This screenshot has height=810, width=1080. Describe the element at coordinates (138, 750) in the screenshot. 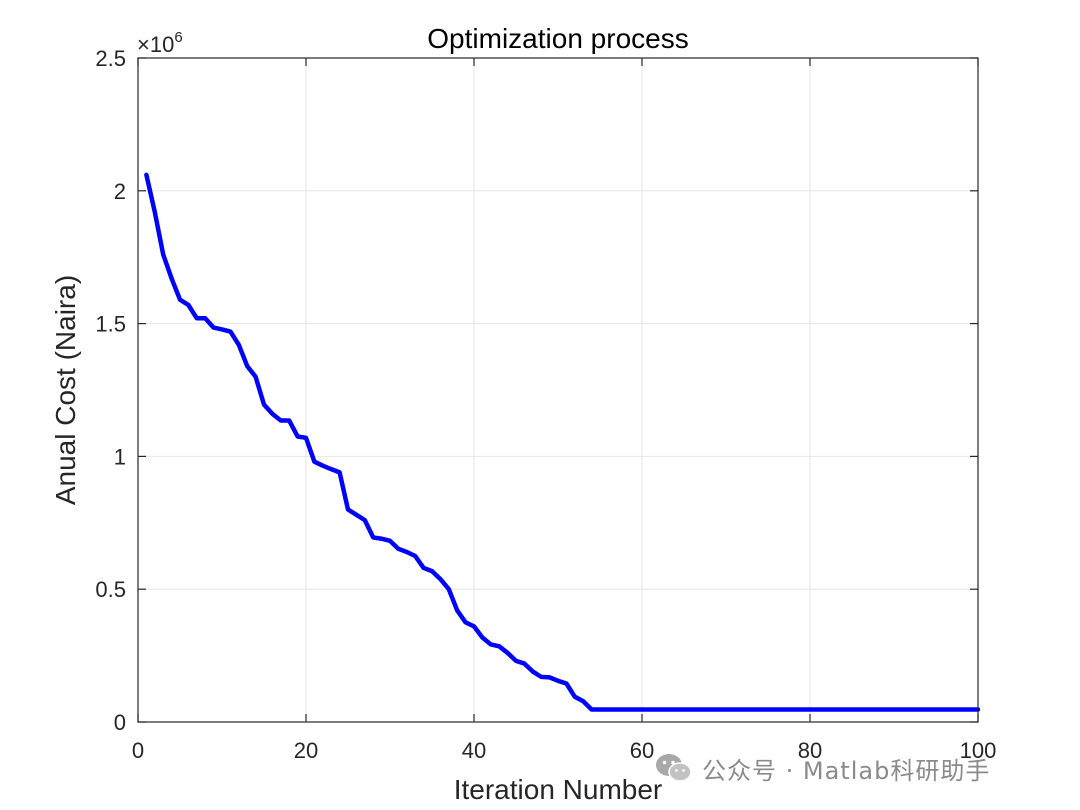

I see `x-tick-label: 0` at that location.